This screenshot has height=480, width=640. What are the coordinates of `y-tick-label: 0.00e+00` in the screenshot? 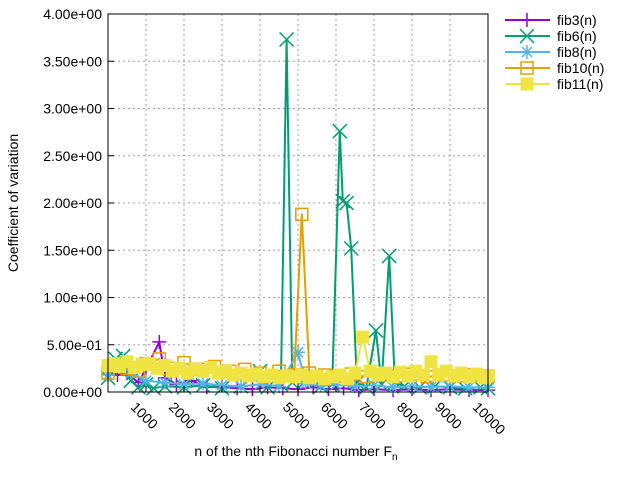 It's located at (72, 392).